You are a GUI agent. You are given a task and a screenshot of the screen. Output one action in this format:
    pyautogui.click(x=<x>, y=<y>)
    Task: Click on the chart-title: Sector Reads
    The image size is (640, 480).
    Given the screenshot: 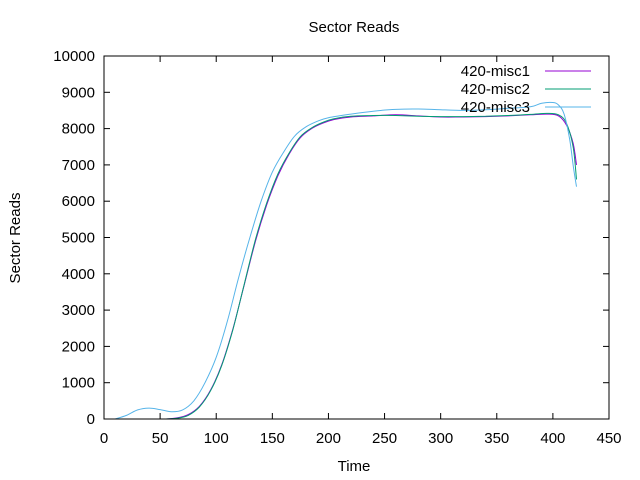 What is the action you would take?
    pyautogui.click(x=354, y=27)
    